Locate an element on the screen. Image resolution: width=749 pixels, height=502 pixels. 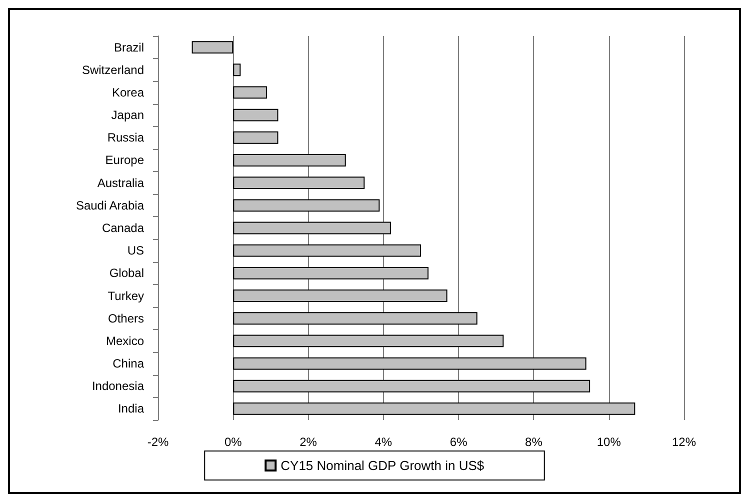
y-tick-label: Australia is located at coordinates (120, 183).